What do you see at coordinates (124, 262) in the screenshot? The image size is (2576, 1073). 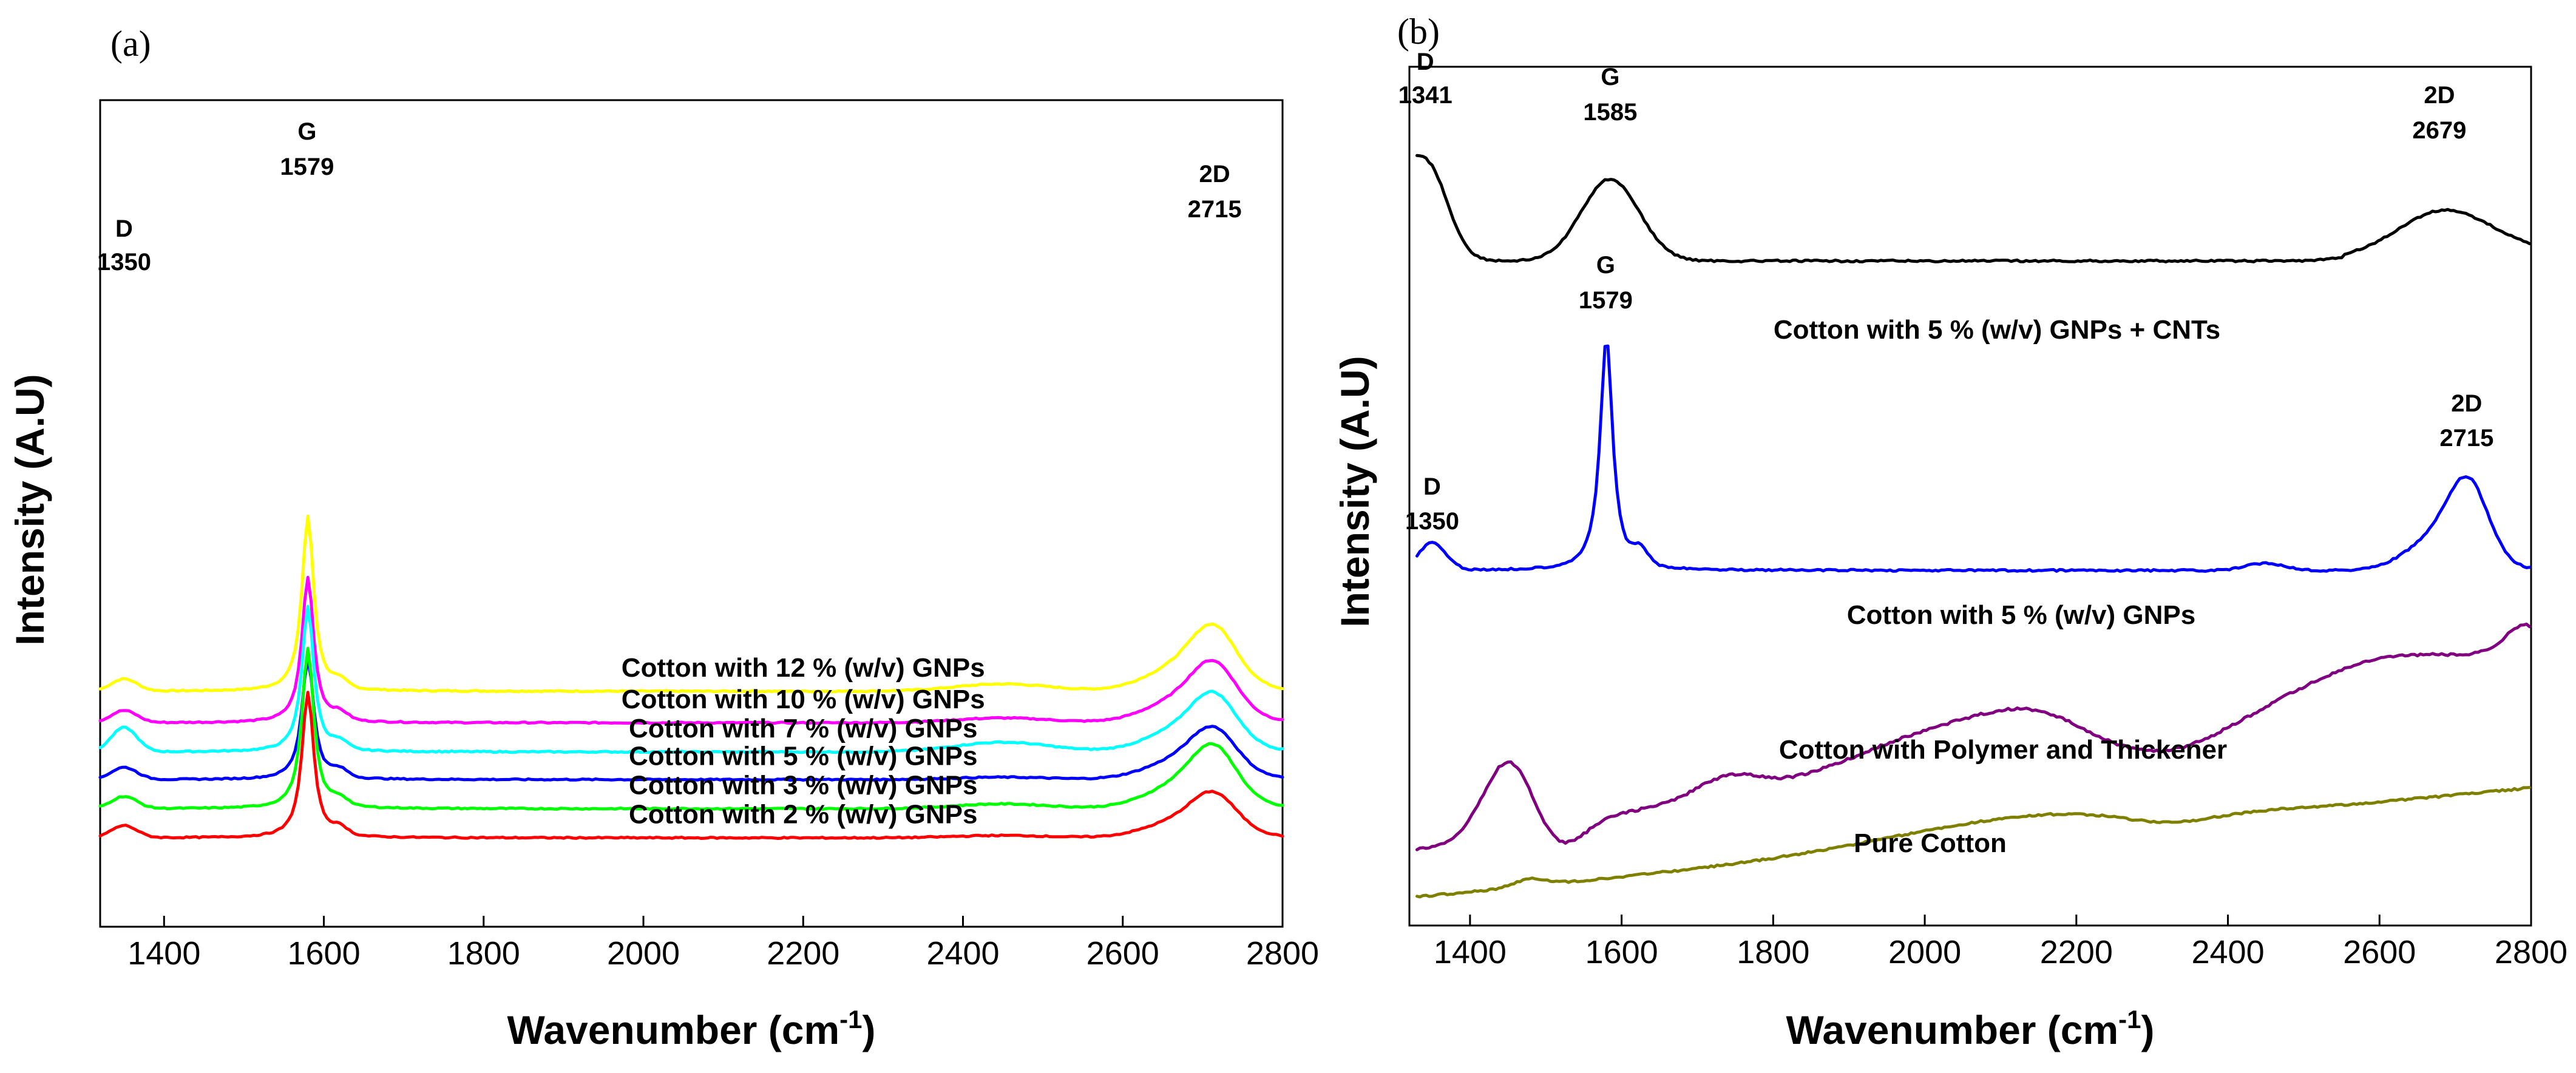 I see `panel-a-peak-d-value: 1350` at bounding box center [124, 262].